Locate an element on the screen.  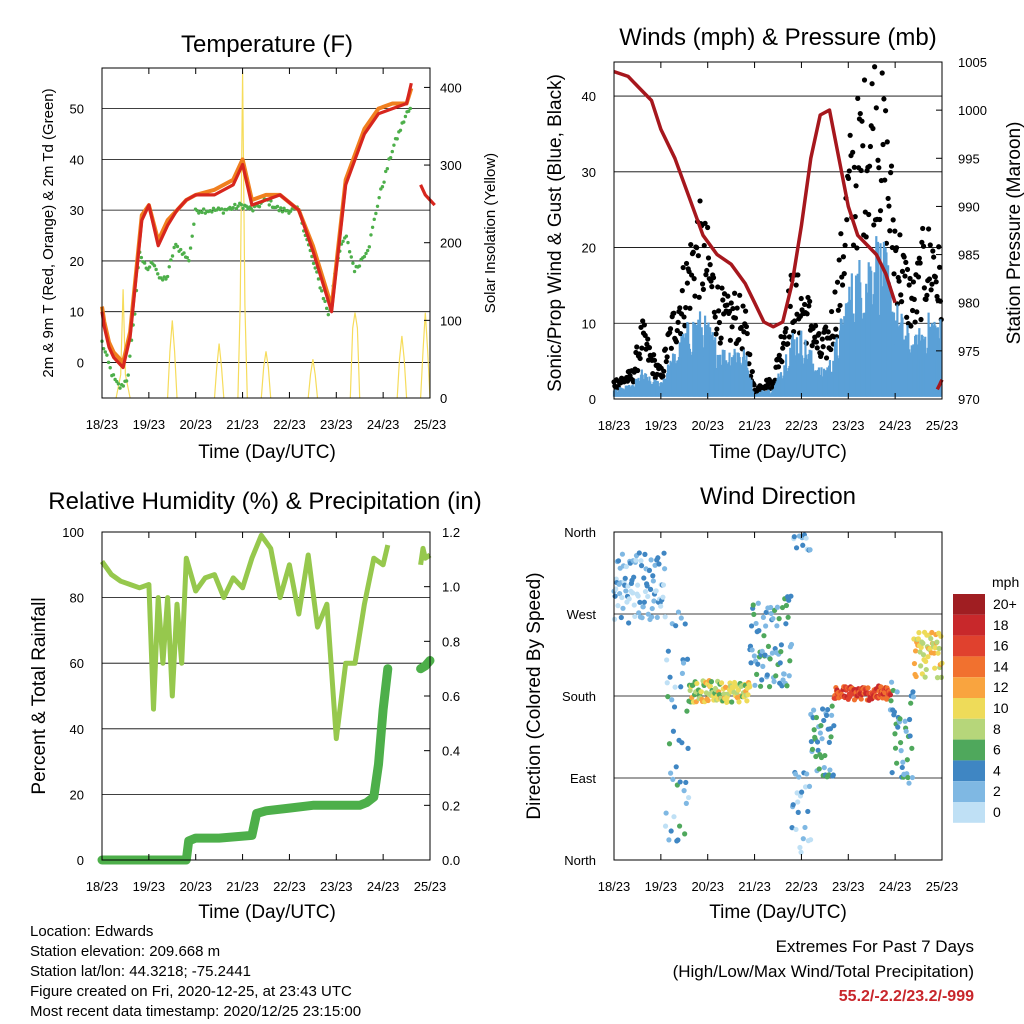
x-tick-label: 18/23 is located at coordinates (102, 886).